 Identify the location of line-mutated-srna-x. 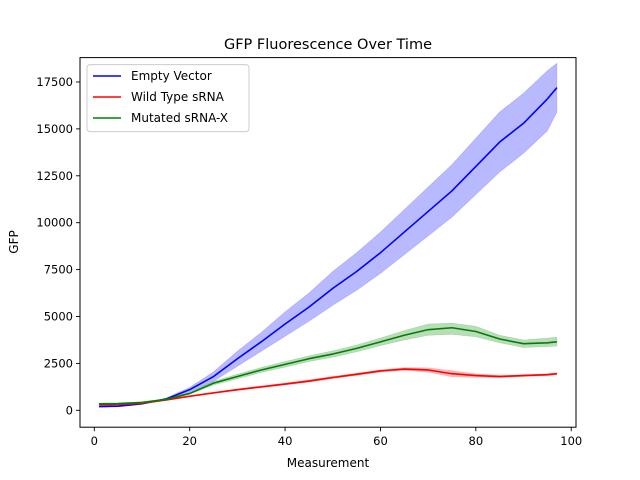
(328, 365).